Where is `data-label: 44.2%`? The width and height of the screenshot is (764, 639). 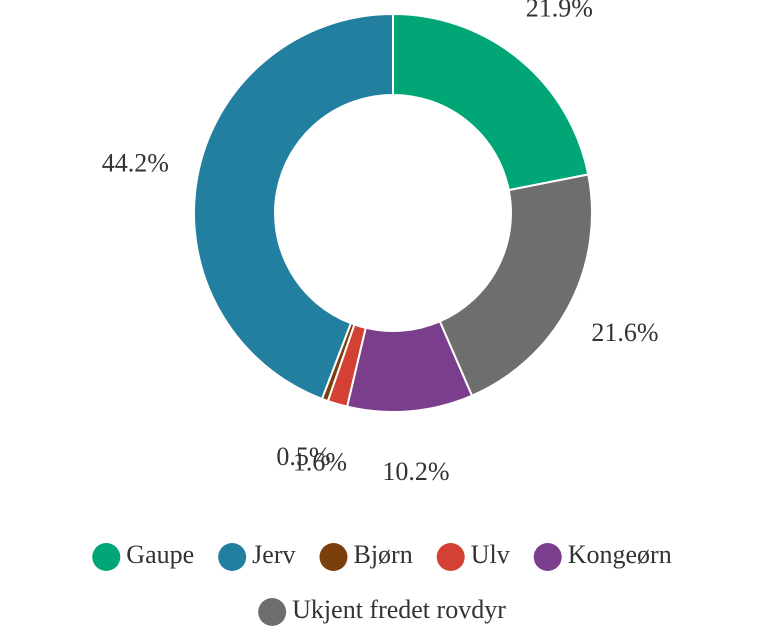 data-label: 44.2% is located at coordinates (135, 162).